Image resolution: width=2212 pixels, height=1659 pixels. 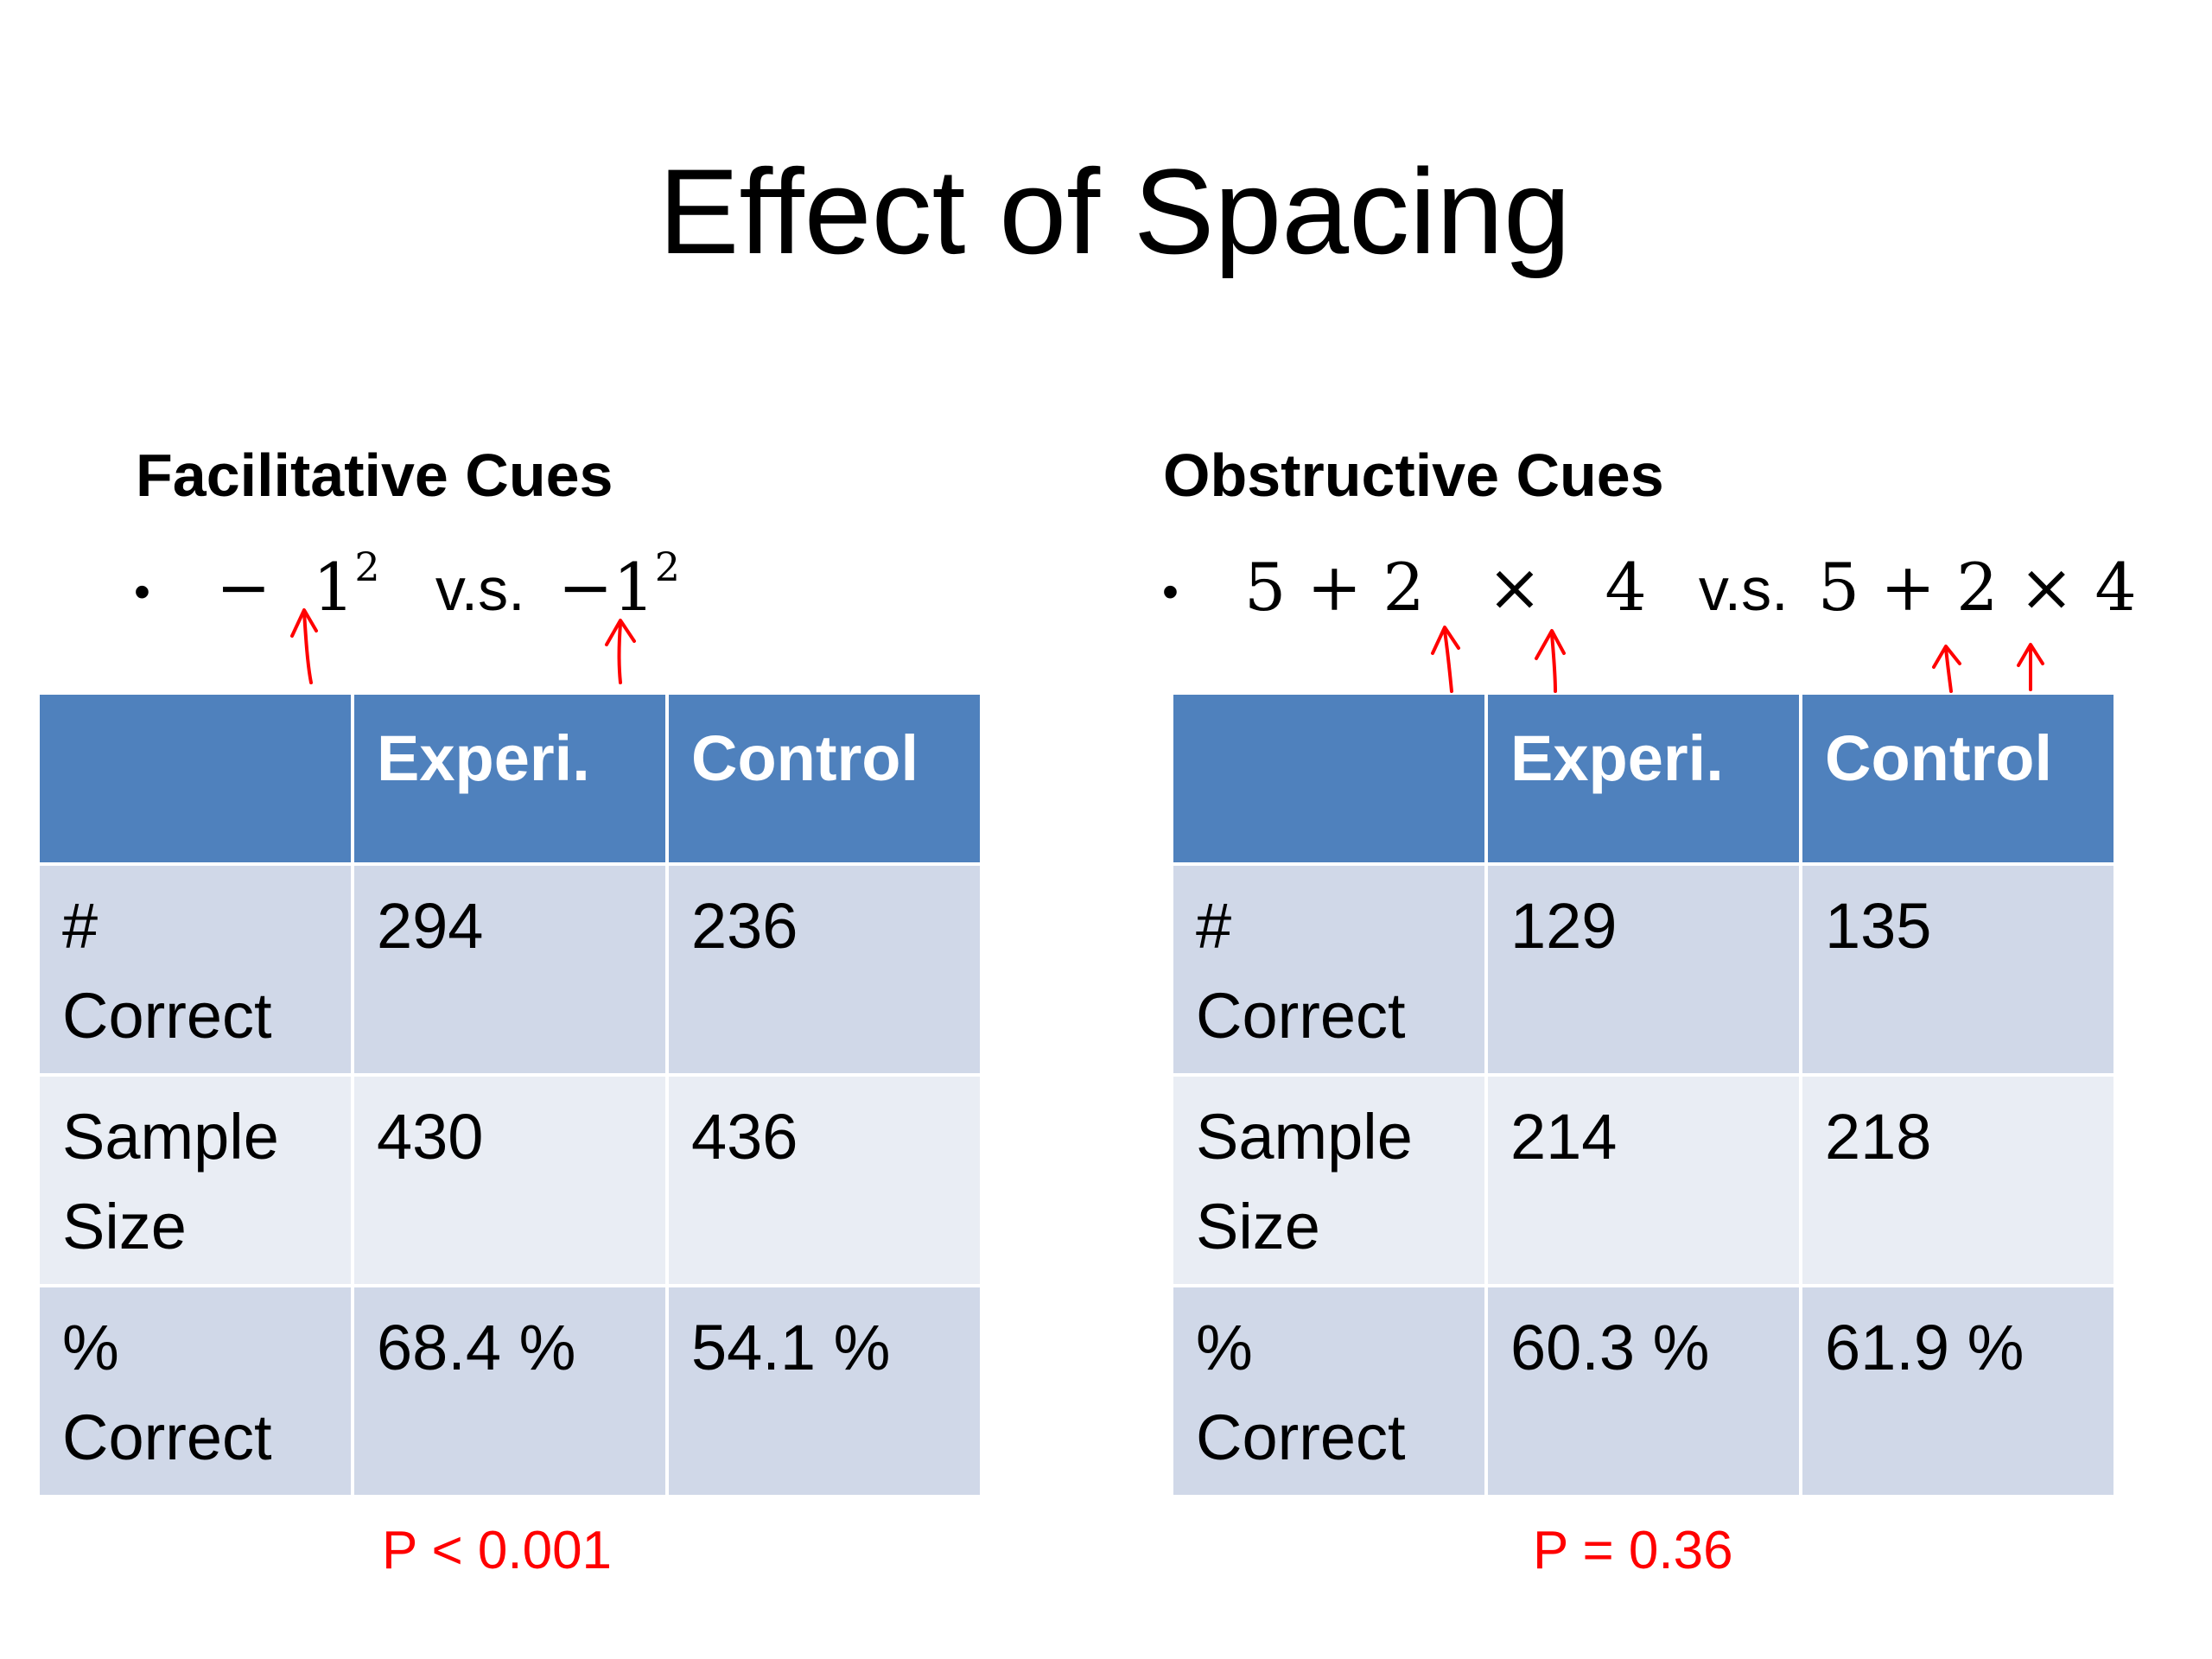 I want to click on table-row: # Correct 294 236, so click(x=510, y=969).